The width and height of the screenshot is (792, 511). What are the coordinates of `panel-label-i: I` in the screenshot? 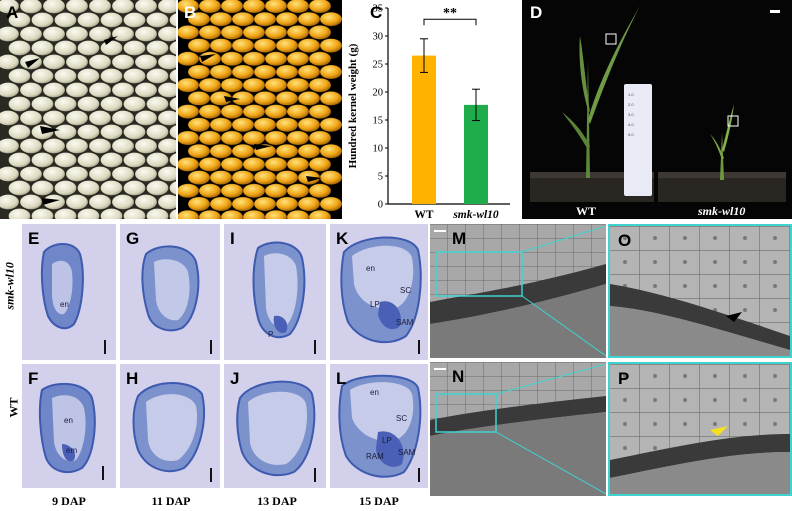 It's located at (232, 238).